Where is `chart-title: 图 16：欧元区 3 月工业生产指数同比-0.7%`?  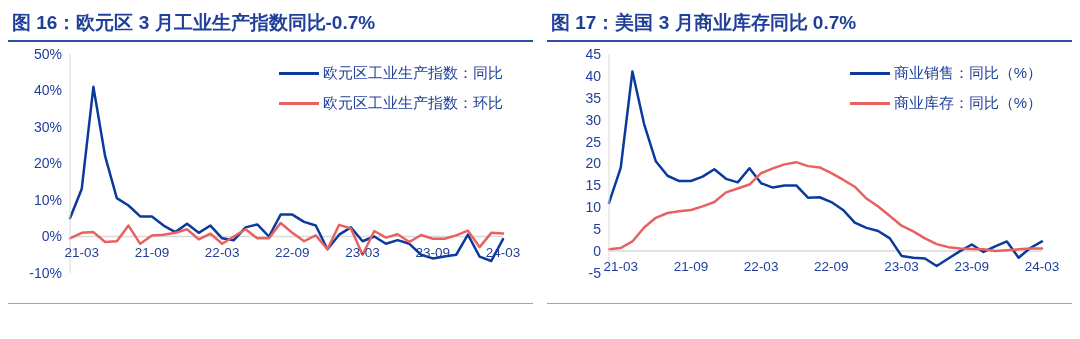
chart-title: 图 16：欧元区 3 月工业生产指数同比-0.7% is located at coordinates (270, 25).